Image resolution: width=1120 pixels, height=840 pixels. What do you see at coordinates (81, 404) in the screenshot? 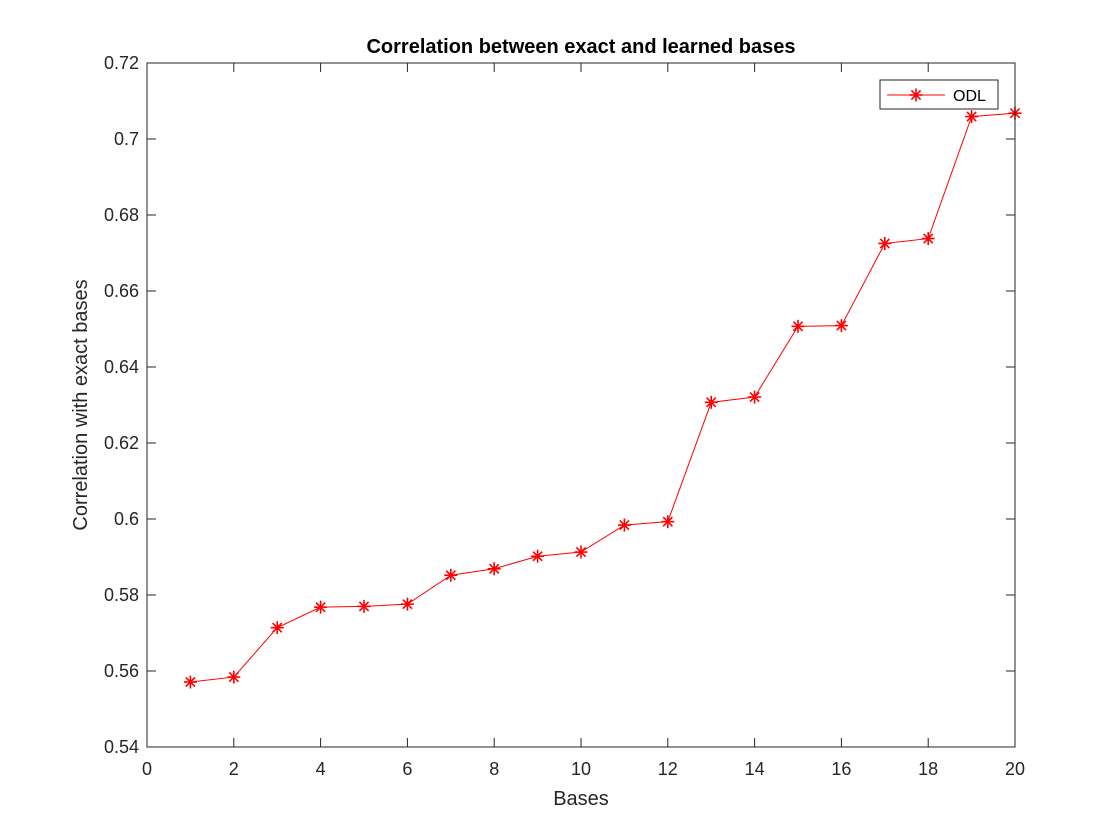
I see `y-axis-label: Correlation with exact bases` at bounding box center [81, 404].